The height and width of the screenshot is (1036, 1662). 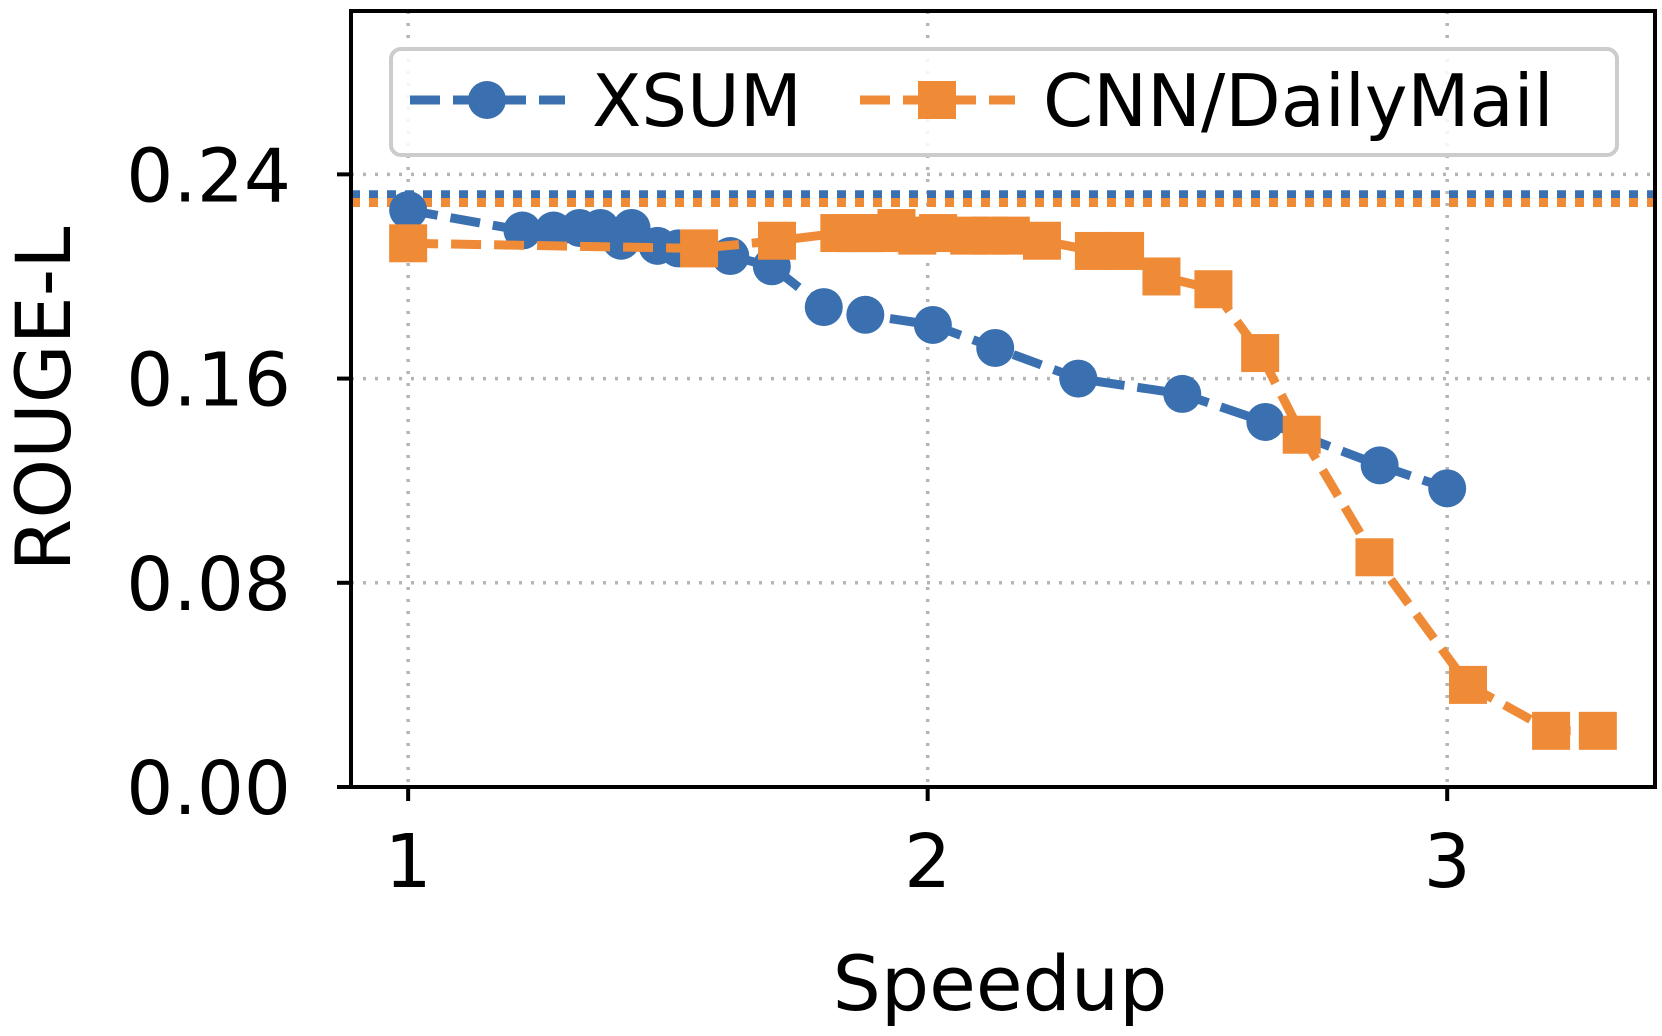 I want to click on y-tick-label: 0.24, so click(x=208, y=176).